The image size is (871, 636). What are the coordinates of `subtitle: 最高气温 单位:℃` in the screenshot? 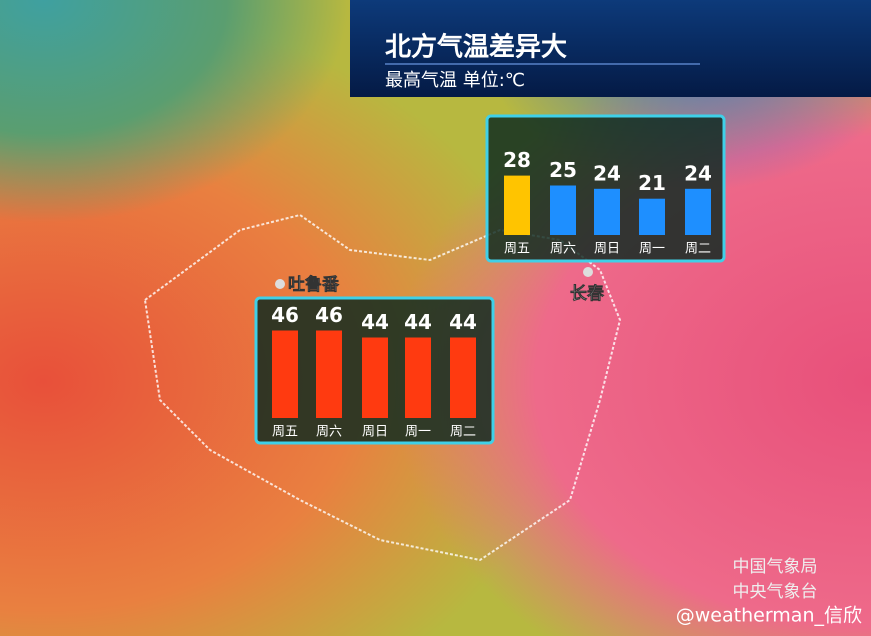 It's located at (455, 80).